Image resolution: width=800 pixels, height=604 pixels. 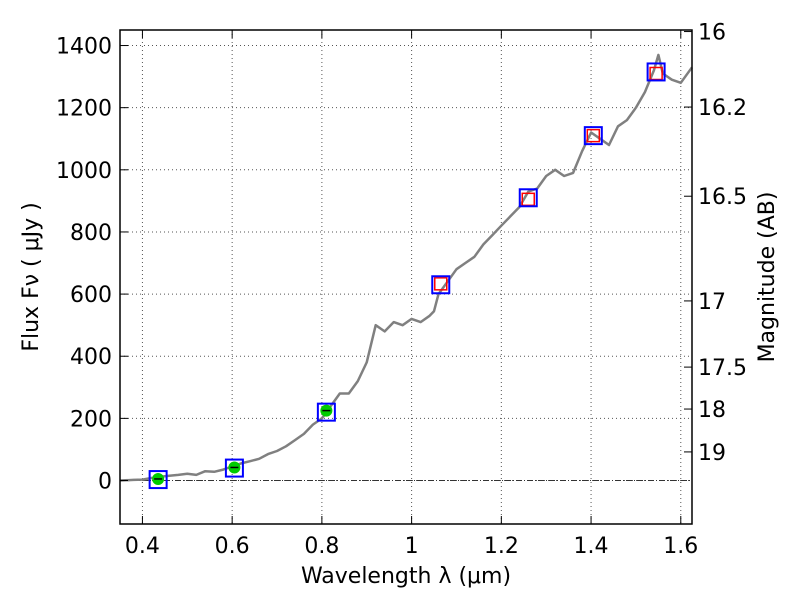 What do you see at coordinates (722, 368) in the screenshot?
I see `right-tick-label: 17.5` at bounding box center [722, 368].